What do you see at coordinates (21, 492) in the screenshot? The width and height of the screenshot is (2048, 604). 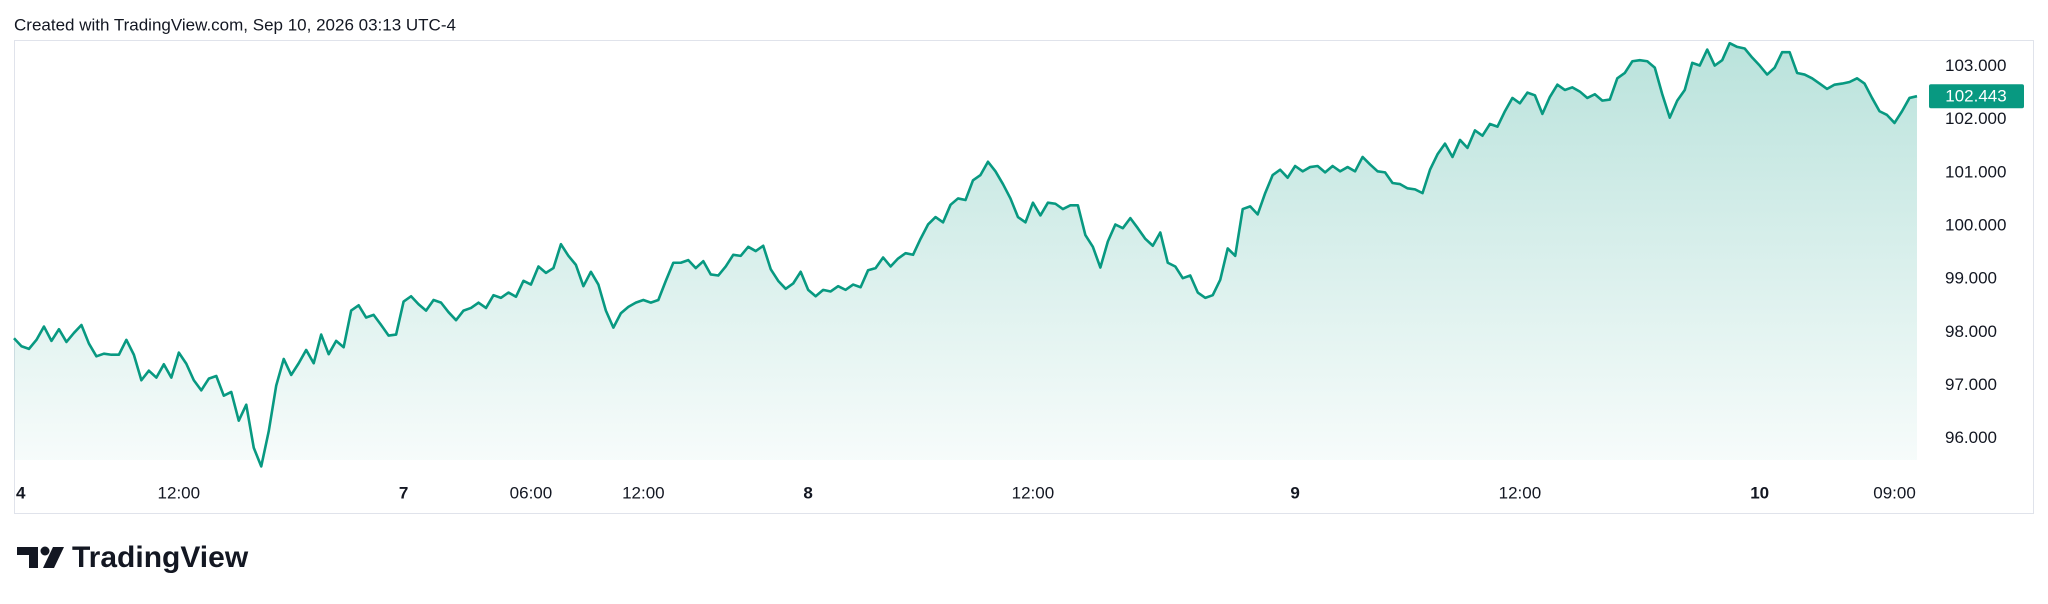 I see `x-tick-label: 4` at bounding box center [21, 492].